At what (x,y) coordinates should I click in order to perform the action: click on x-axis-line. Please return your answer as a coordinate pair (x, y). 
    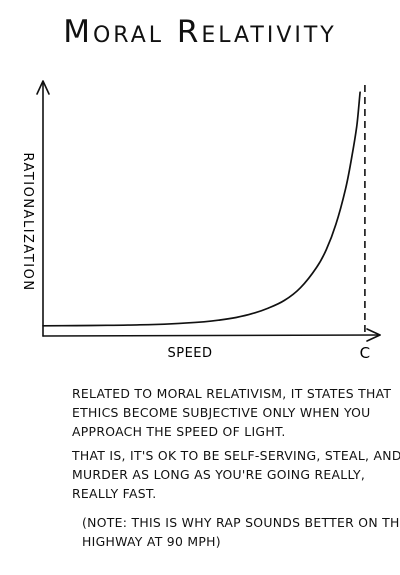
    Looking at the image, I should click on (211, 335).